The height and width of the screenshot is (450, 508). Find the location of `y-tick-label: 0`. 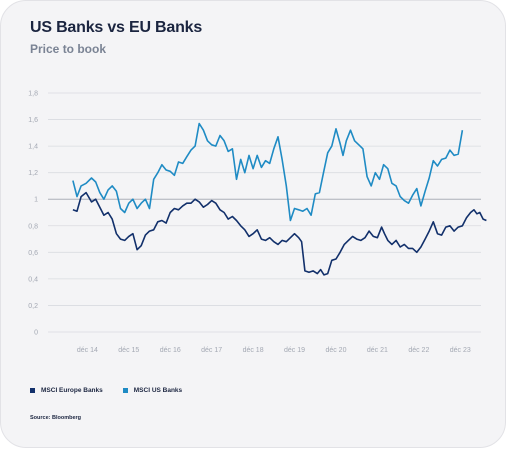

y-tick-label: 0 is located at coordinates (36, 333).